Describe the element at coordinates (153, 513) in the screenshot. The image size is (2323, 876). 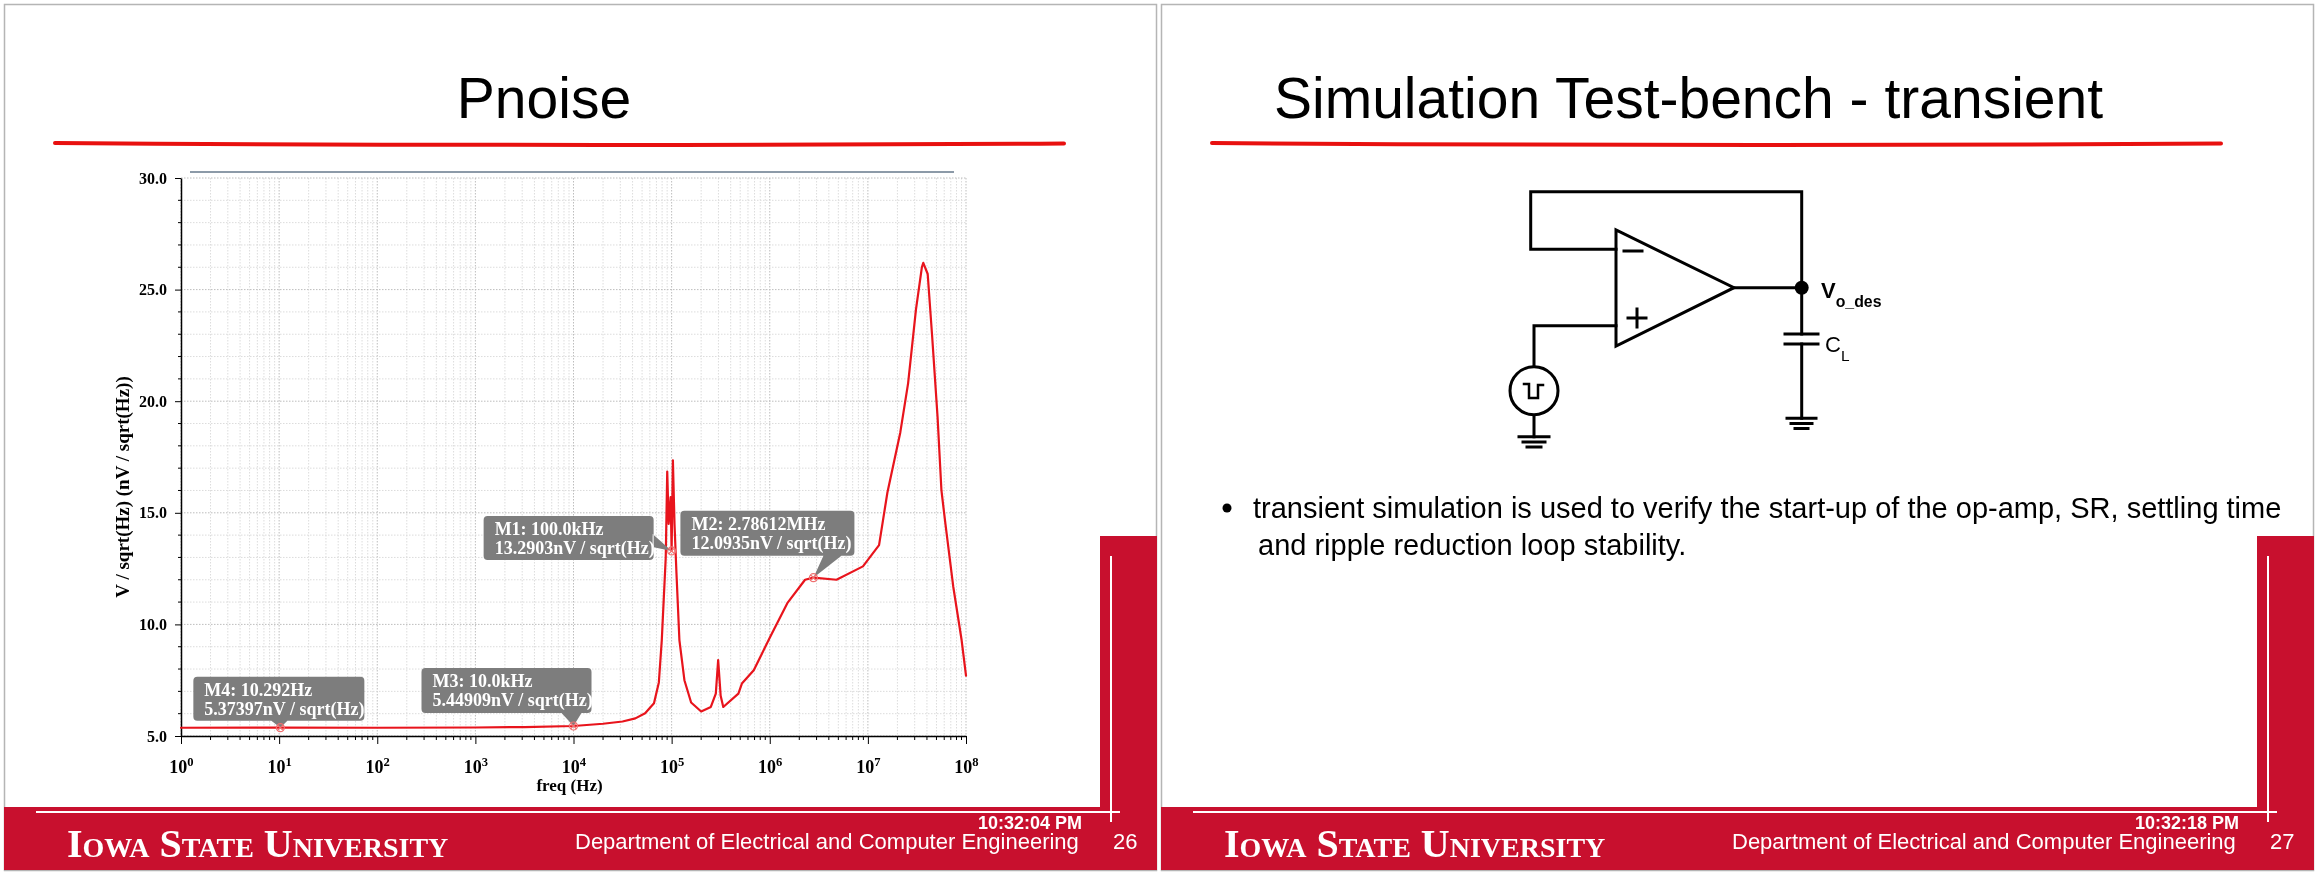
I see `y-tick-label: 15.0` at that location.